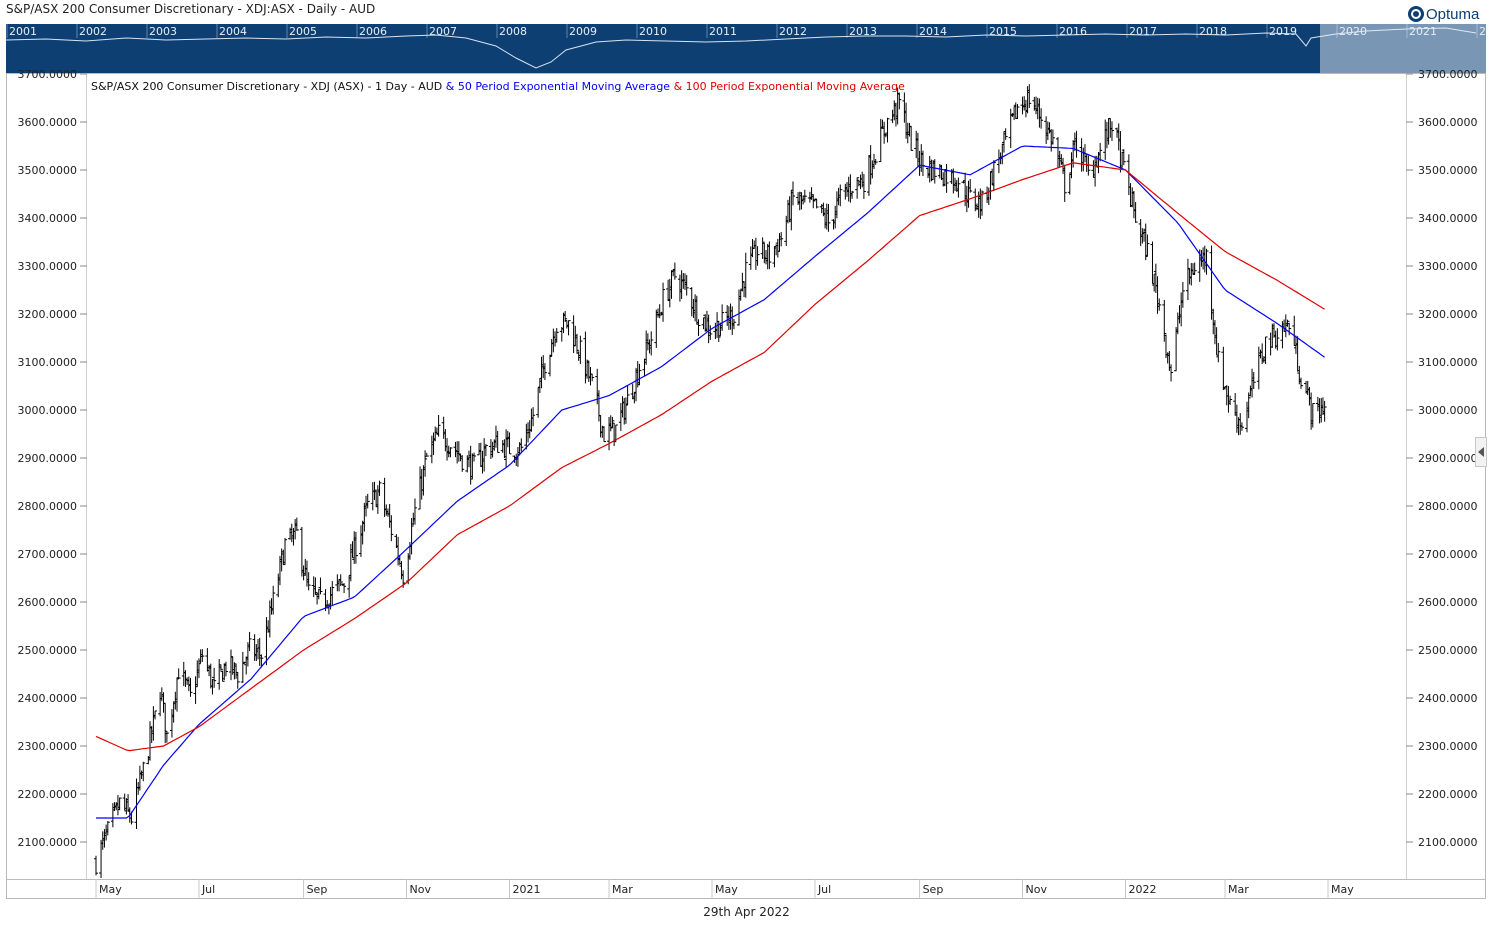 This screenshot has width=1493, height=932. Describe the element at coordinates (1448, 266) in the screenshot. I see `y-tick-label-right: 3300.0000` at that location.